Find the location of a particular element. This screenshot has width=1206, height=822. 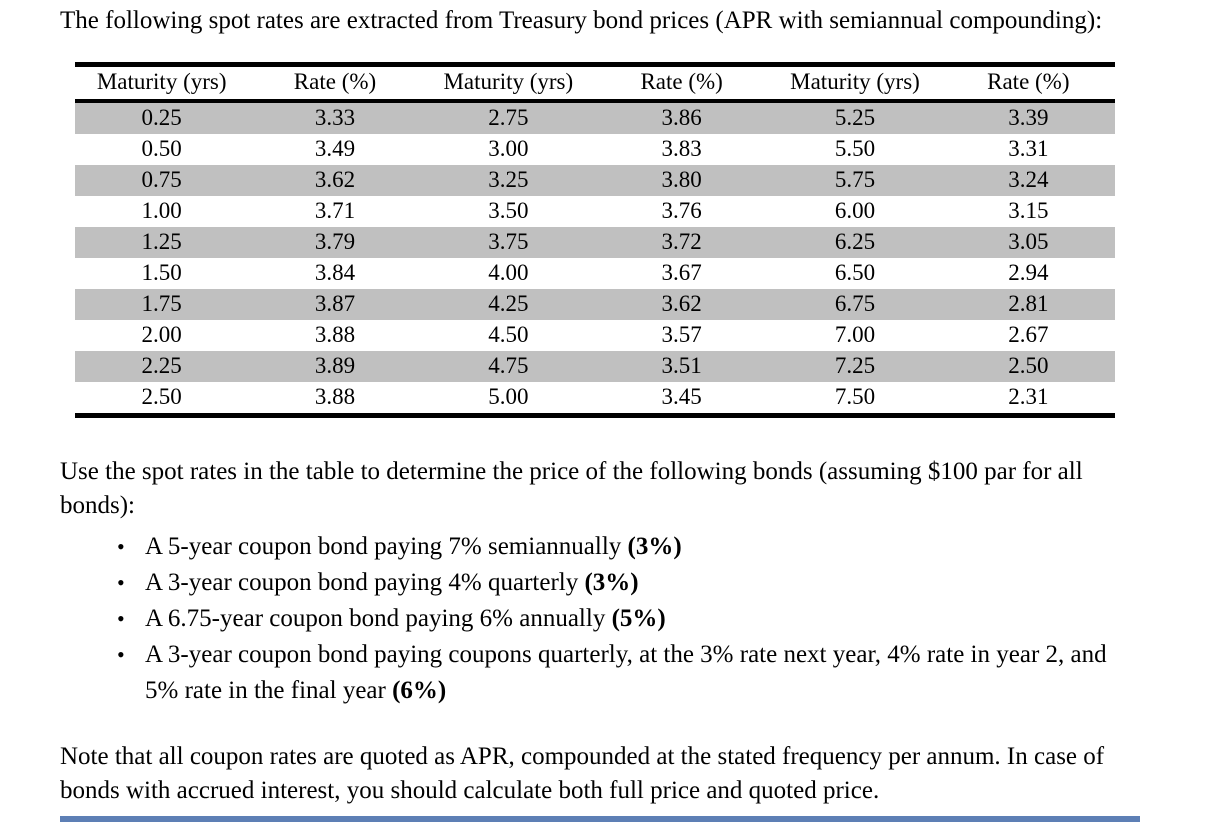

maturity-cell: 6.25 is located at coordinates (855, 241).